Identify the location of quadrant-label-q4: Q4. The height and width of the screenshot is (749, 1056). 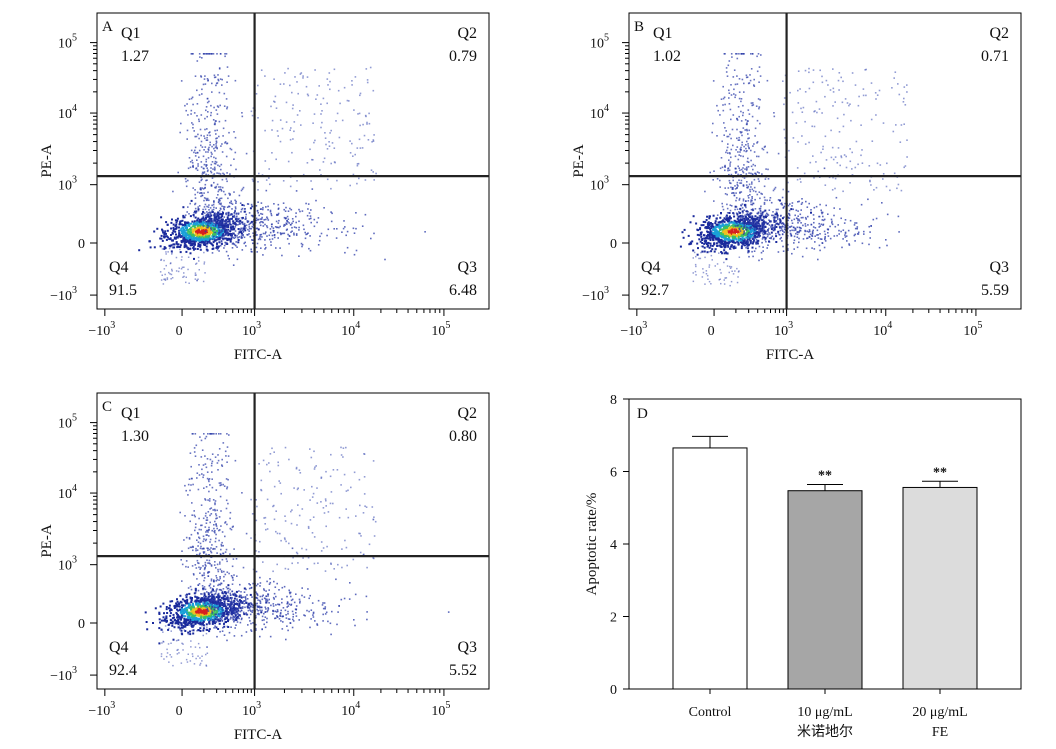
(651, 267).